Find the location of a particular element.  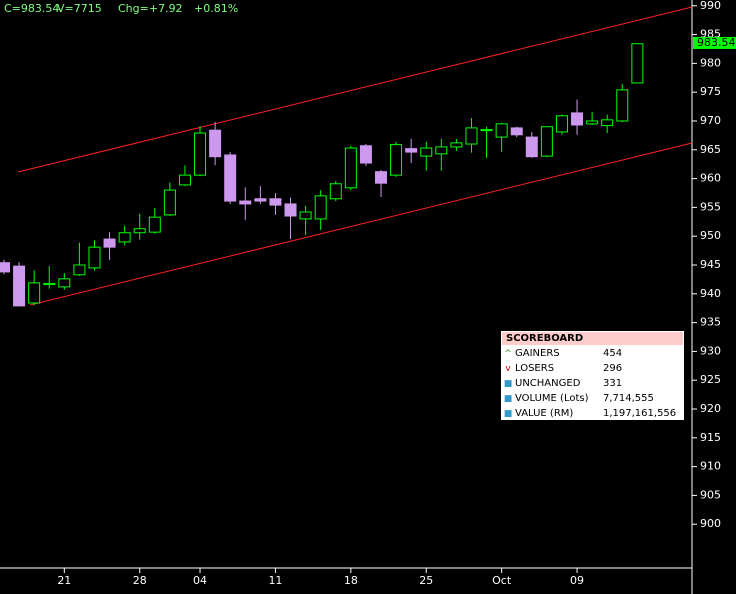

row-label: LOSERS is located at coordinates (535, 368).